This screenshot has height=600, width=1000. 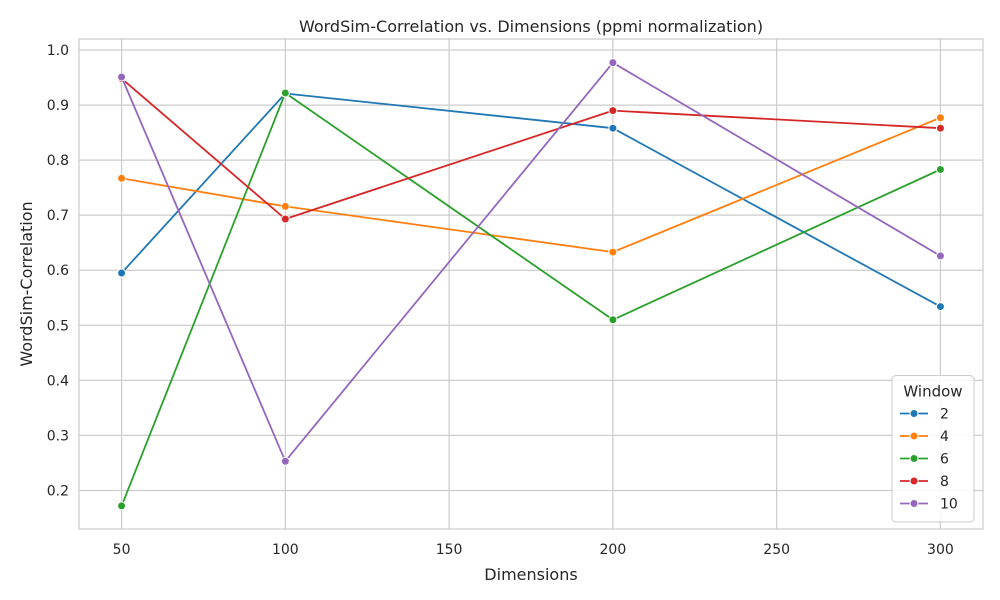 What do you see at coordinates (58, 106) in the screenshot?
I see `y-tick-label: 0.9` at bounding box center [58, 106].